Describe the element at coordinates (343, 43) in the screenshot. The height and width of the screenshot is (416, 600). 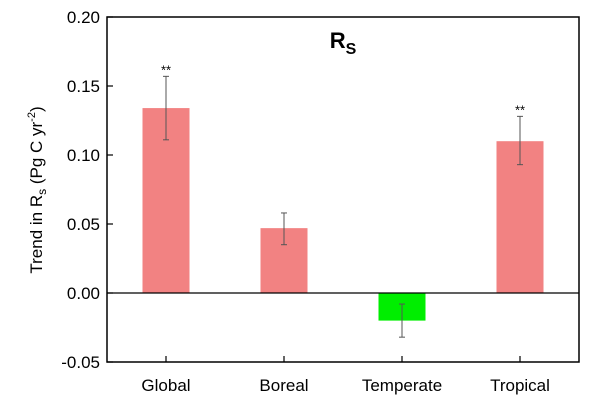
I see `chart-title: RS` at that location.